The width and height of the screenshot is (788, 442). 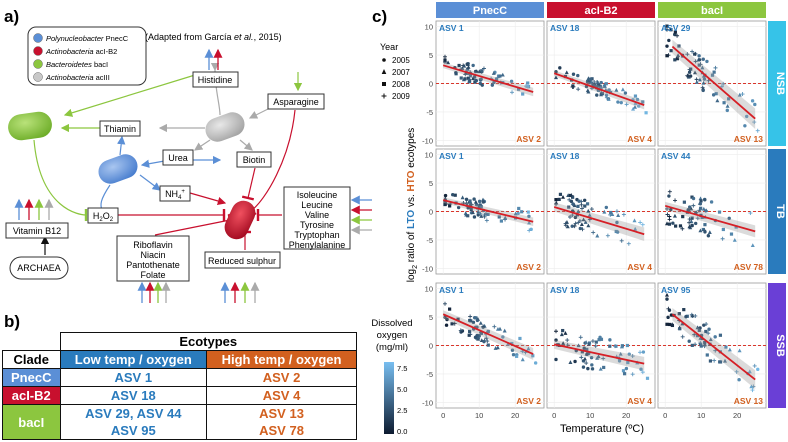 What do you see at coordinates (87, 38) in the screenshot?
I see `legend-label: Polynucleobacter PnecC` at bounding box center [87, 38].